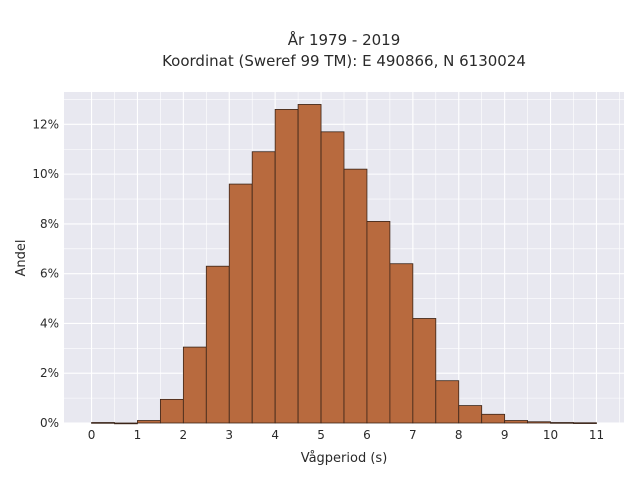  I want to click on y-tick-label: 12%, so click(45, 124).